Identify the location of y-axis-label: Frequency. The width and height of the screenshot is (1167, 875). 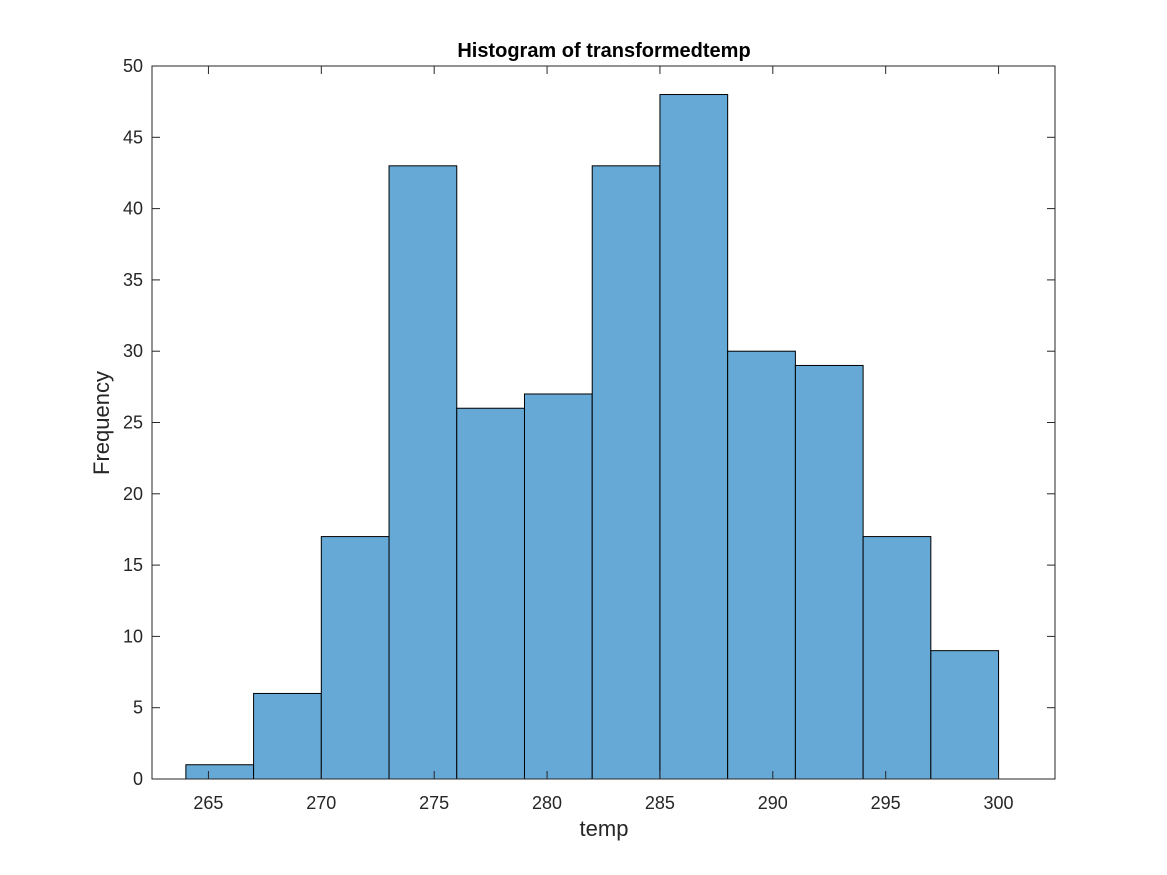
(101, 423).